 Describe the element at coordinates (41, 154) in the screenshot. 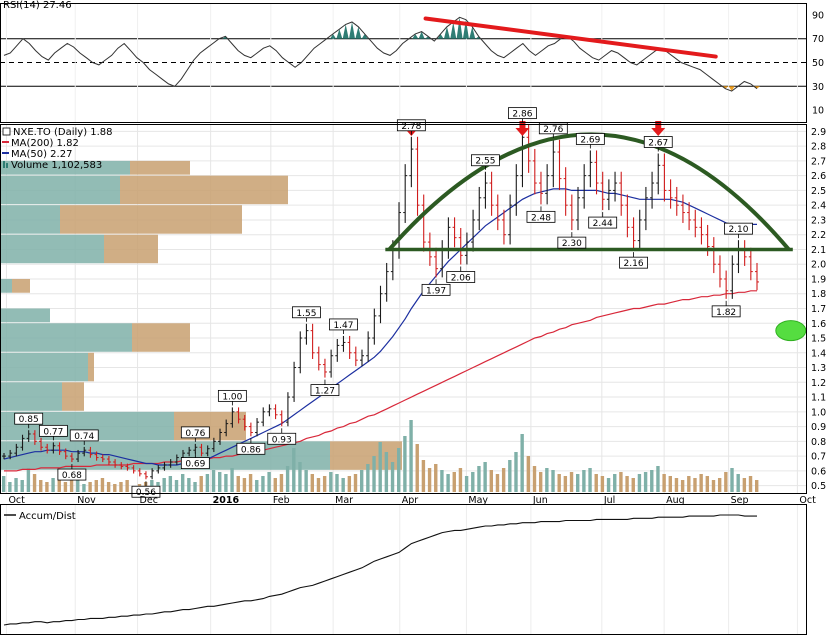

I see `legend-ma50: MA(50) 2.27` at that location.